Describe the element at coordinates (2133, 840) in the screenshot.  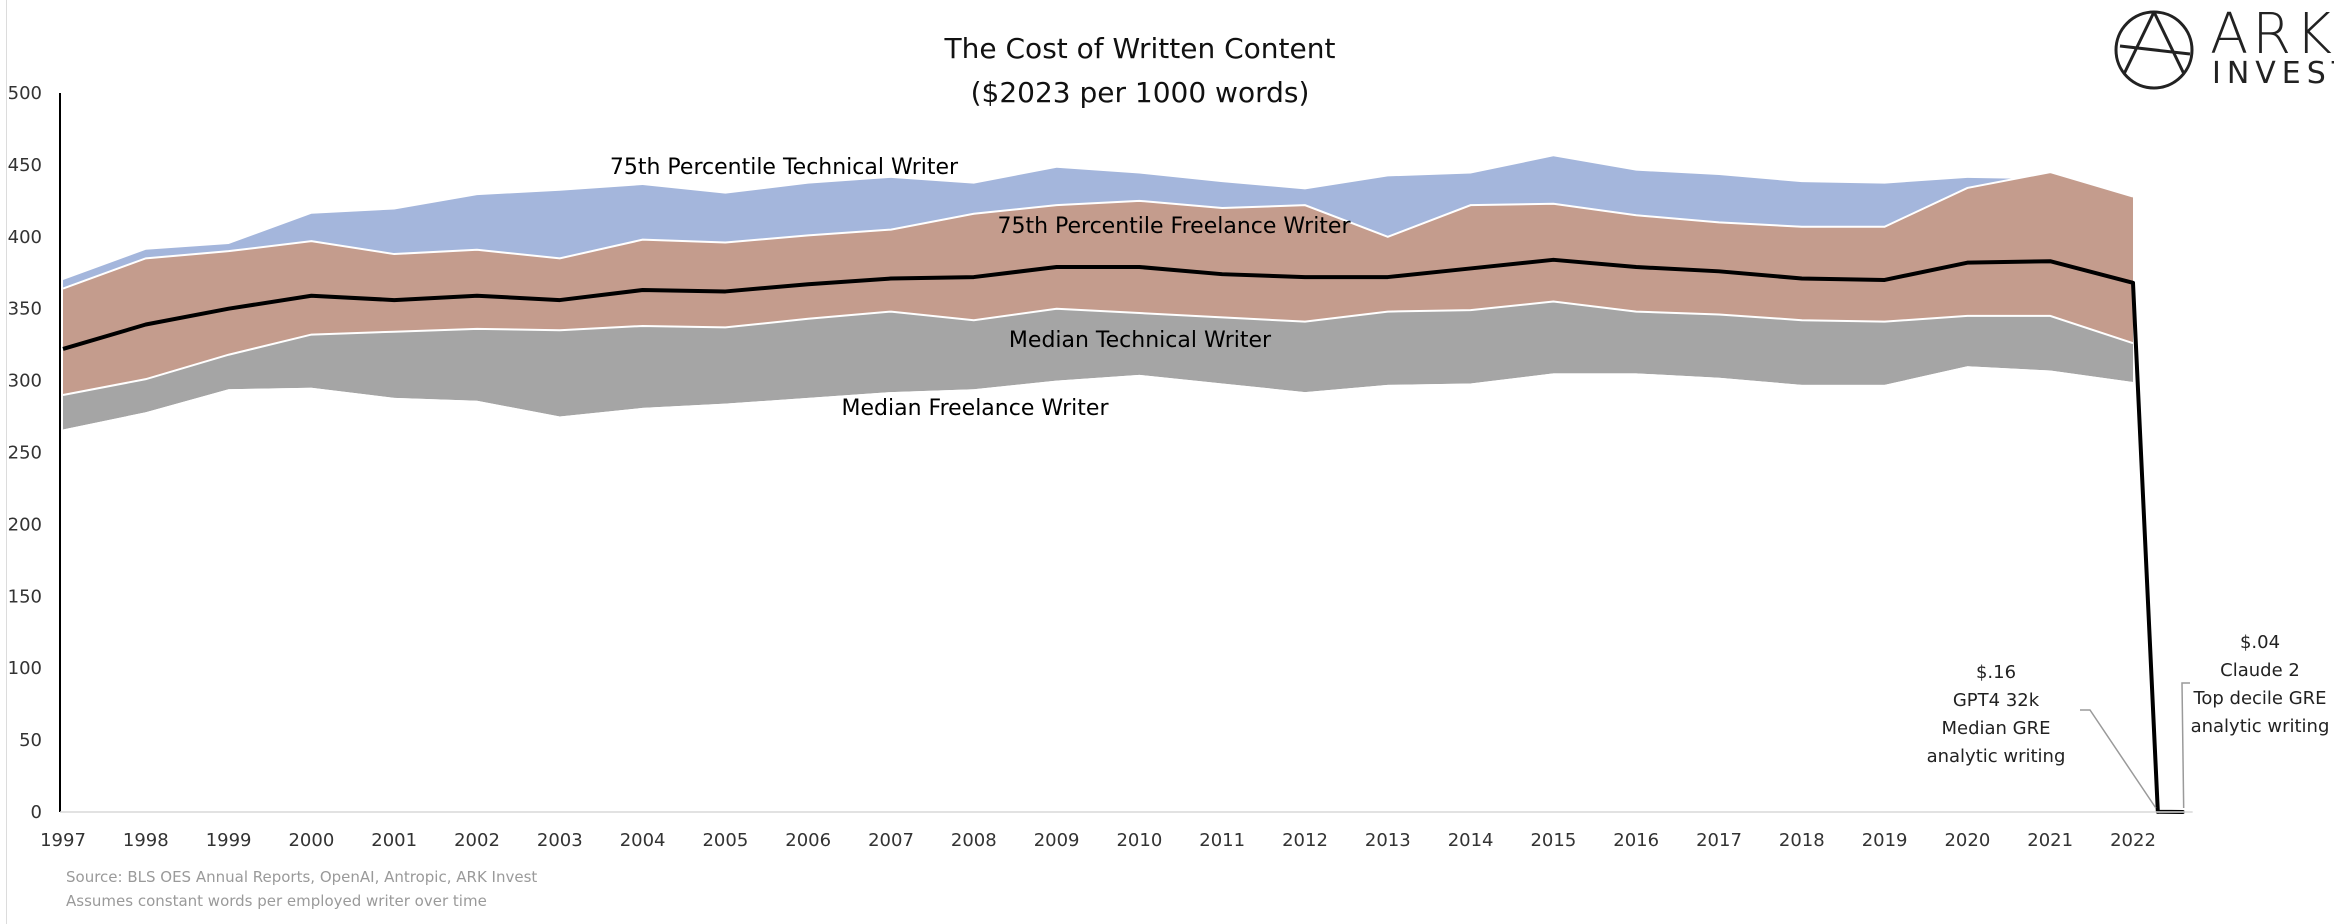
I see `x-tick-label: 2022` at that location.